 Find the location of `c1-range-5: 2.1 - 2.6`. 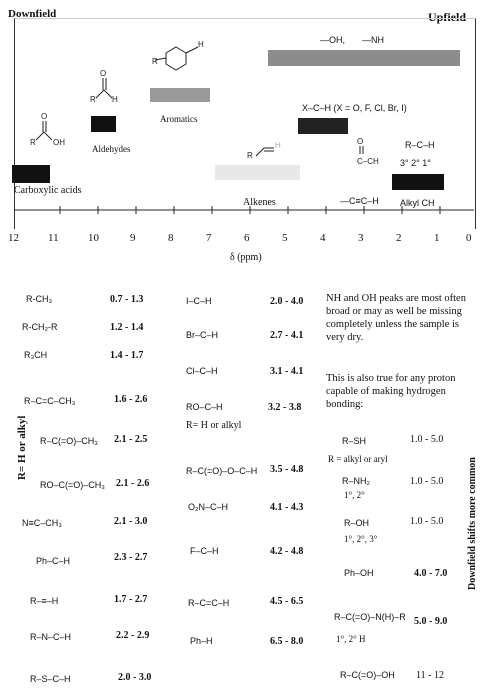

c1-range-5: 2.1 - 2.6 is located at coordinates (133, 483).